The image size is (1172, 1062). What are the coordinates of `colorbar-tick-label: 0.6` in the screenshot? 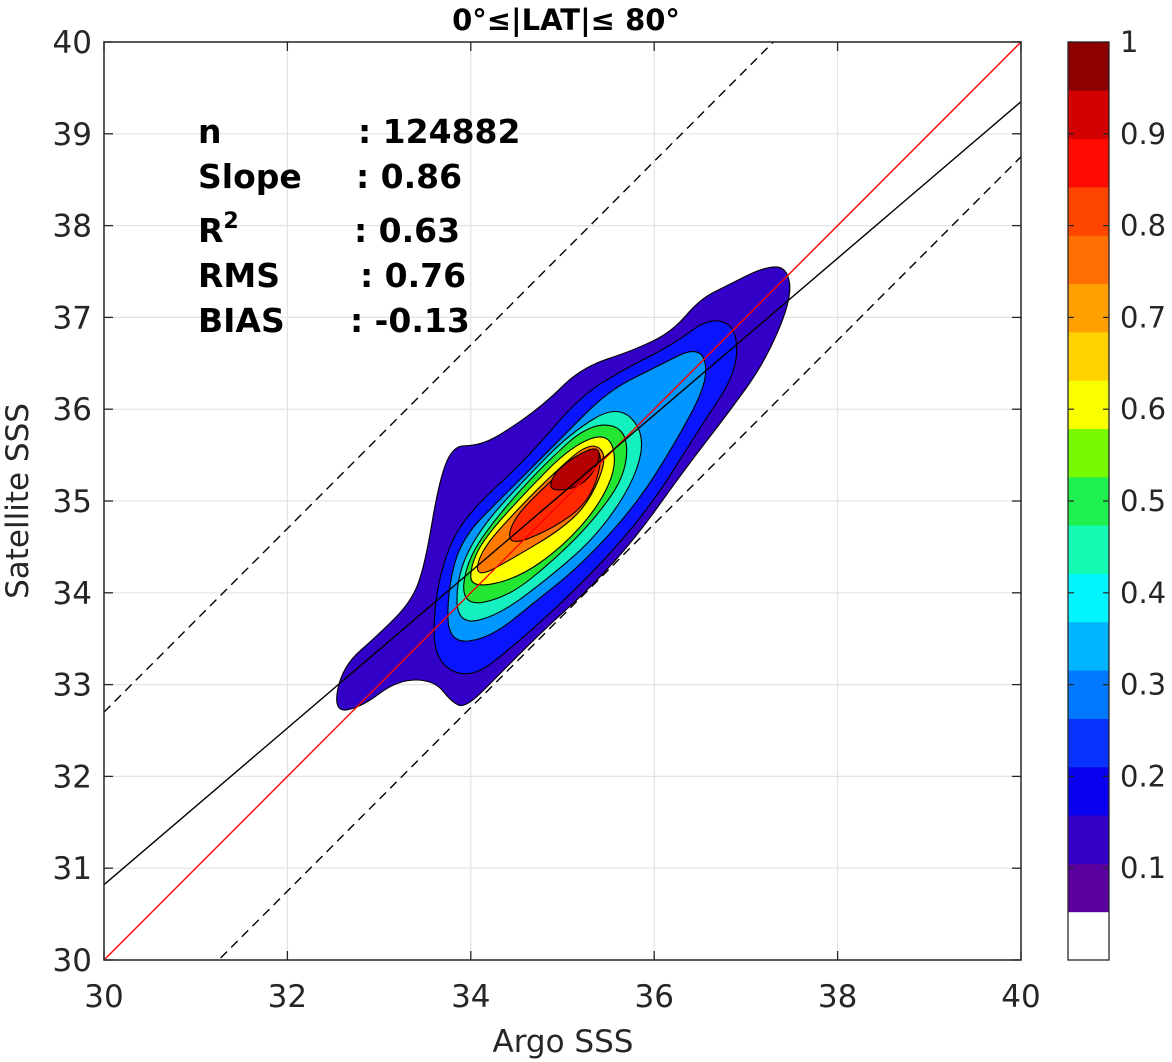 It's located at (1143, 409).